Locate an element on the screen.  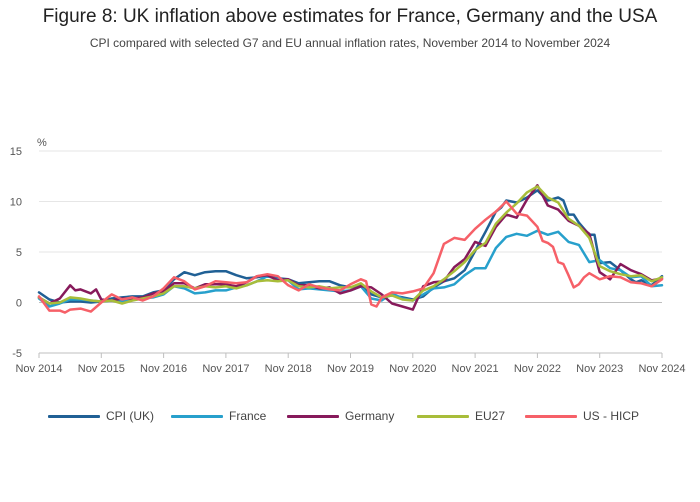
chart-legend: CPI (UK) France Germany EU27 US - HICP is located at coordinates (350, 416).